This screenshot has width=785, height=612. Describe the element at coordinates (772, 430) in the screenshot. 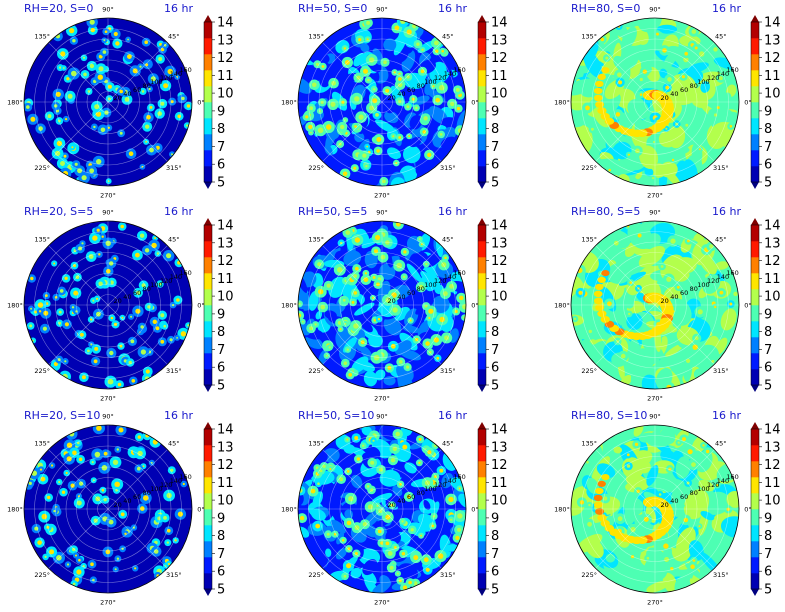

I see `colorbar-tick-label: 14` at that location.